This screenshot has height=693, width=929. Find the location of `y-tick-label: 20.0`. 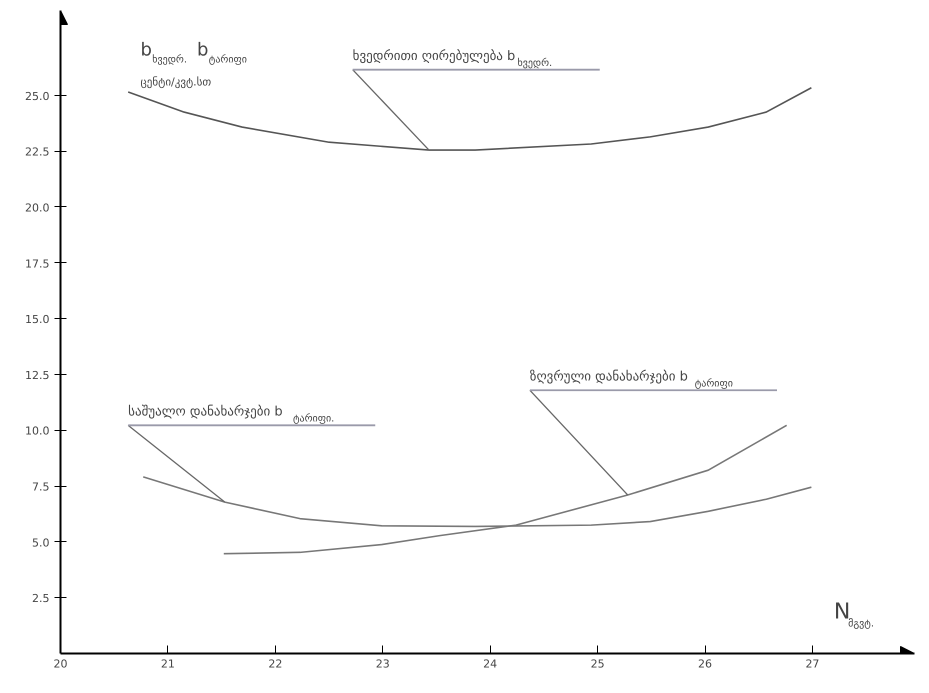

y-tick-label: 20.0 is located at coordinates (37, 207).